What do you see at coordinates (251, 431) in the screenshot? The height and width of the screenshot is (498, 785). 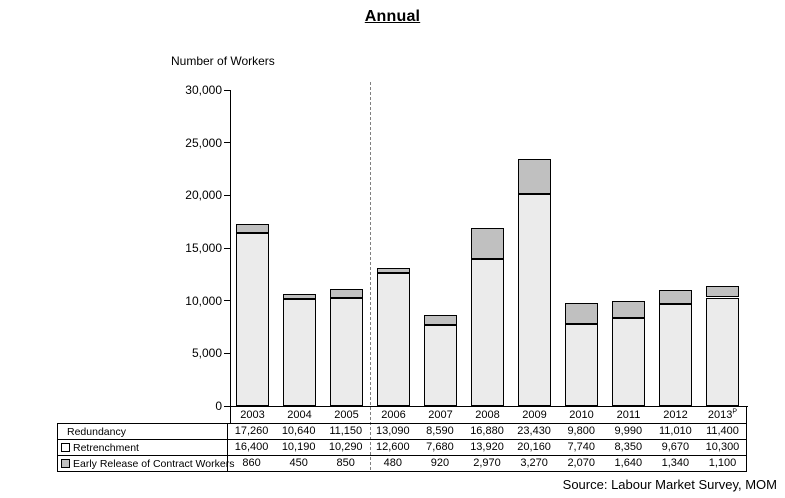 I see `table-value-cell: 17,260` at bounding box center [251, 431].